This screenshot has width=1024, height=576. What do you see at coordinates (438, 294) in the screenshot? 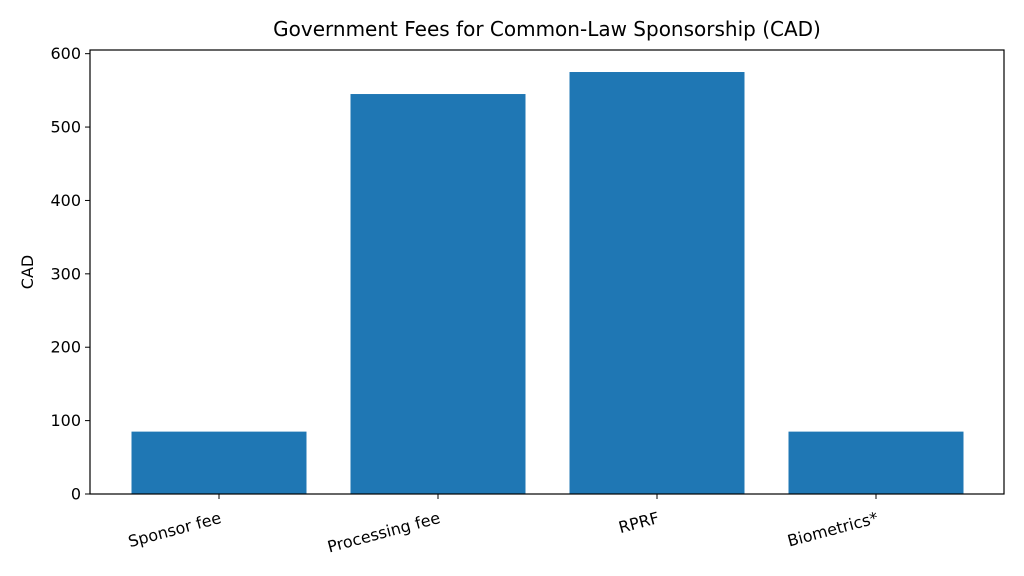
I see `bar-processing-fee` at bounding box center [438, 294].